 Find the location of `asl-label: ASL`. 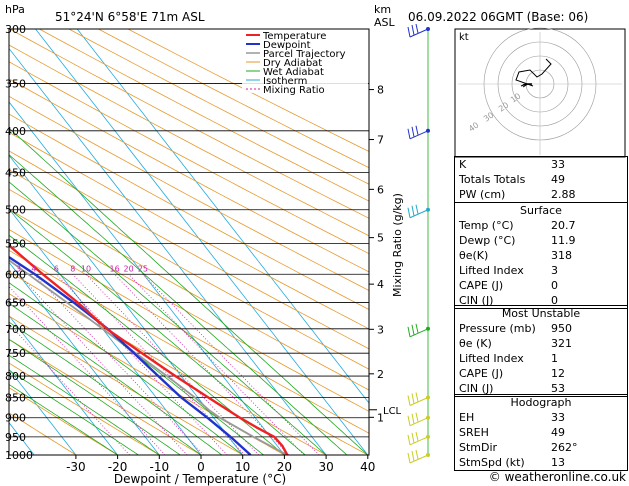

asl-label: ASL is located at coordinates (385, 22).